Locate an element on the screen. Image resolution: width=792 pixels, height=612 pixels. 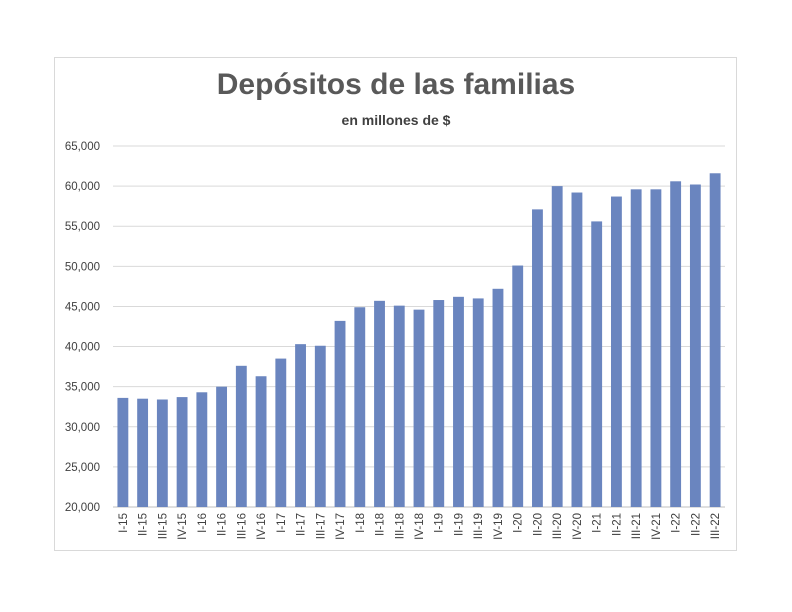
x-tick-label: IV-19 is located at coordinates (499, 526).